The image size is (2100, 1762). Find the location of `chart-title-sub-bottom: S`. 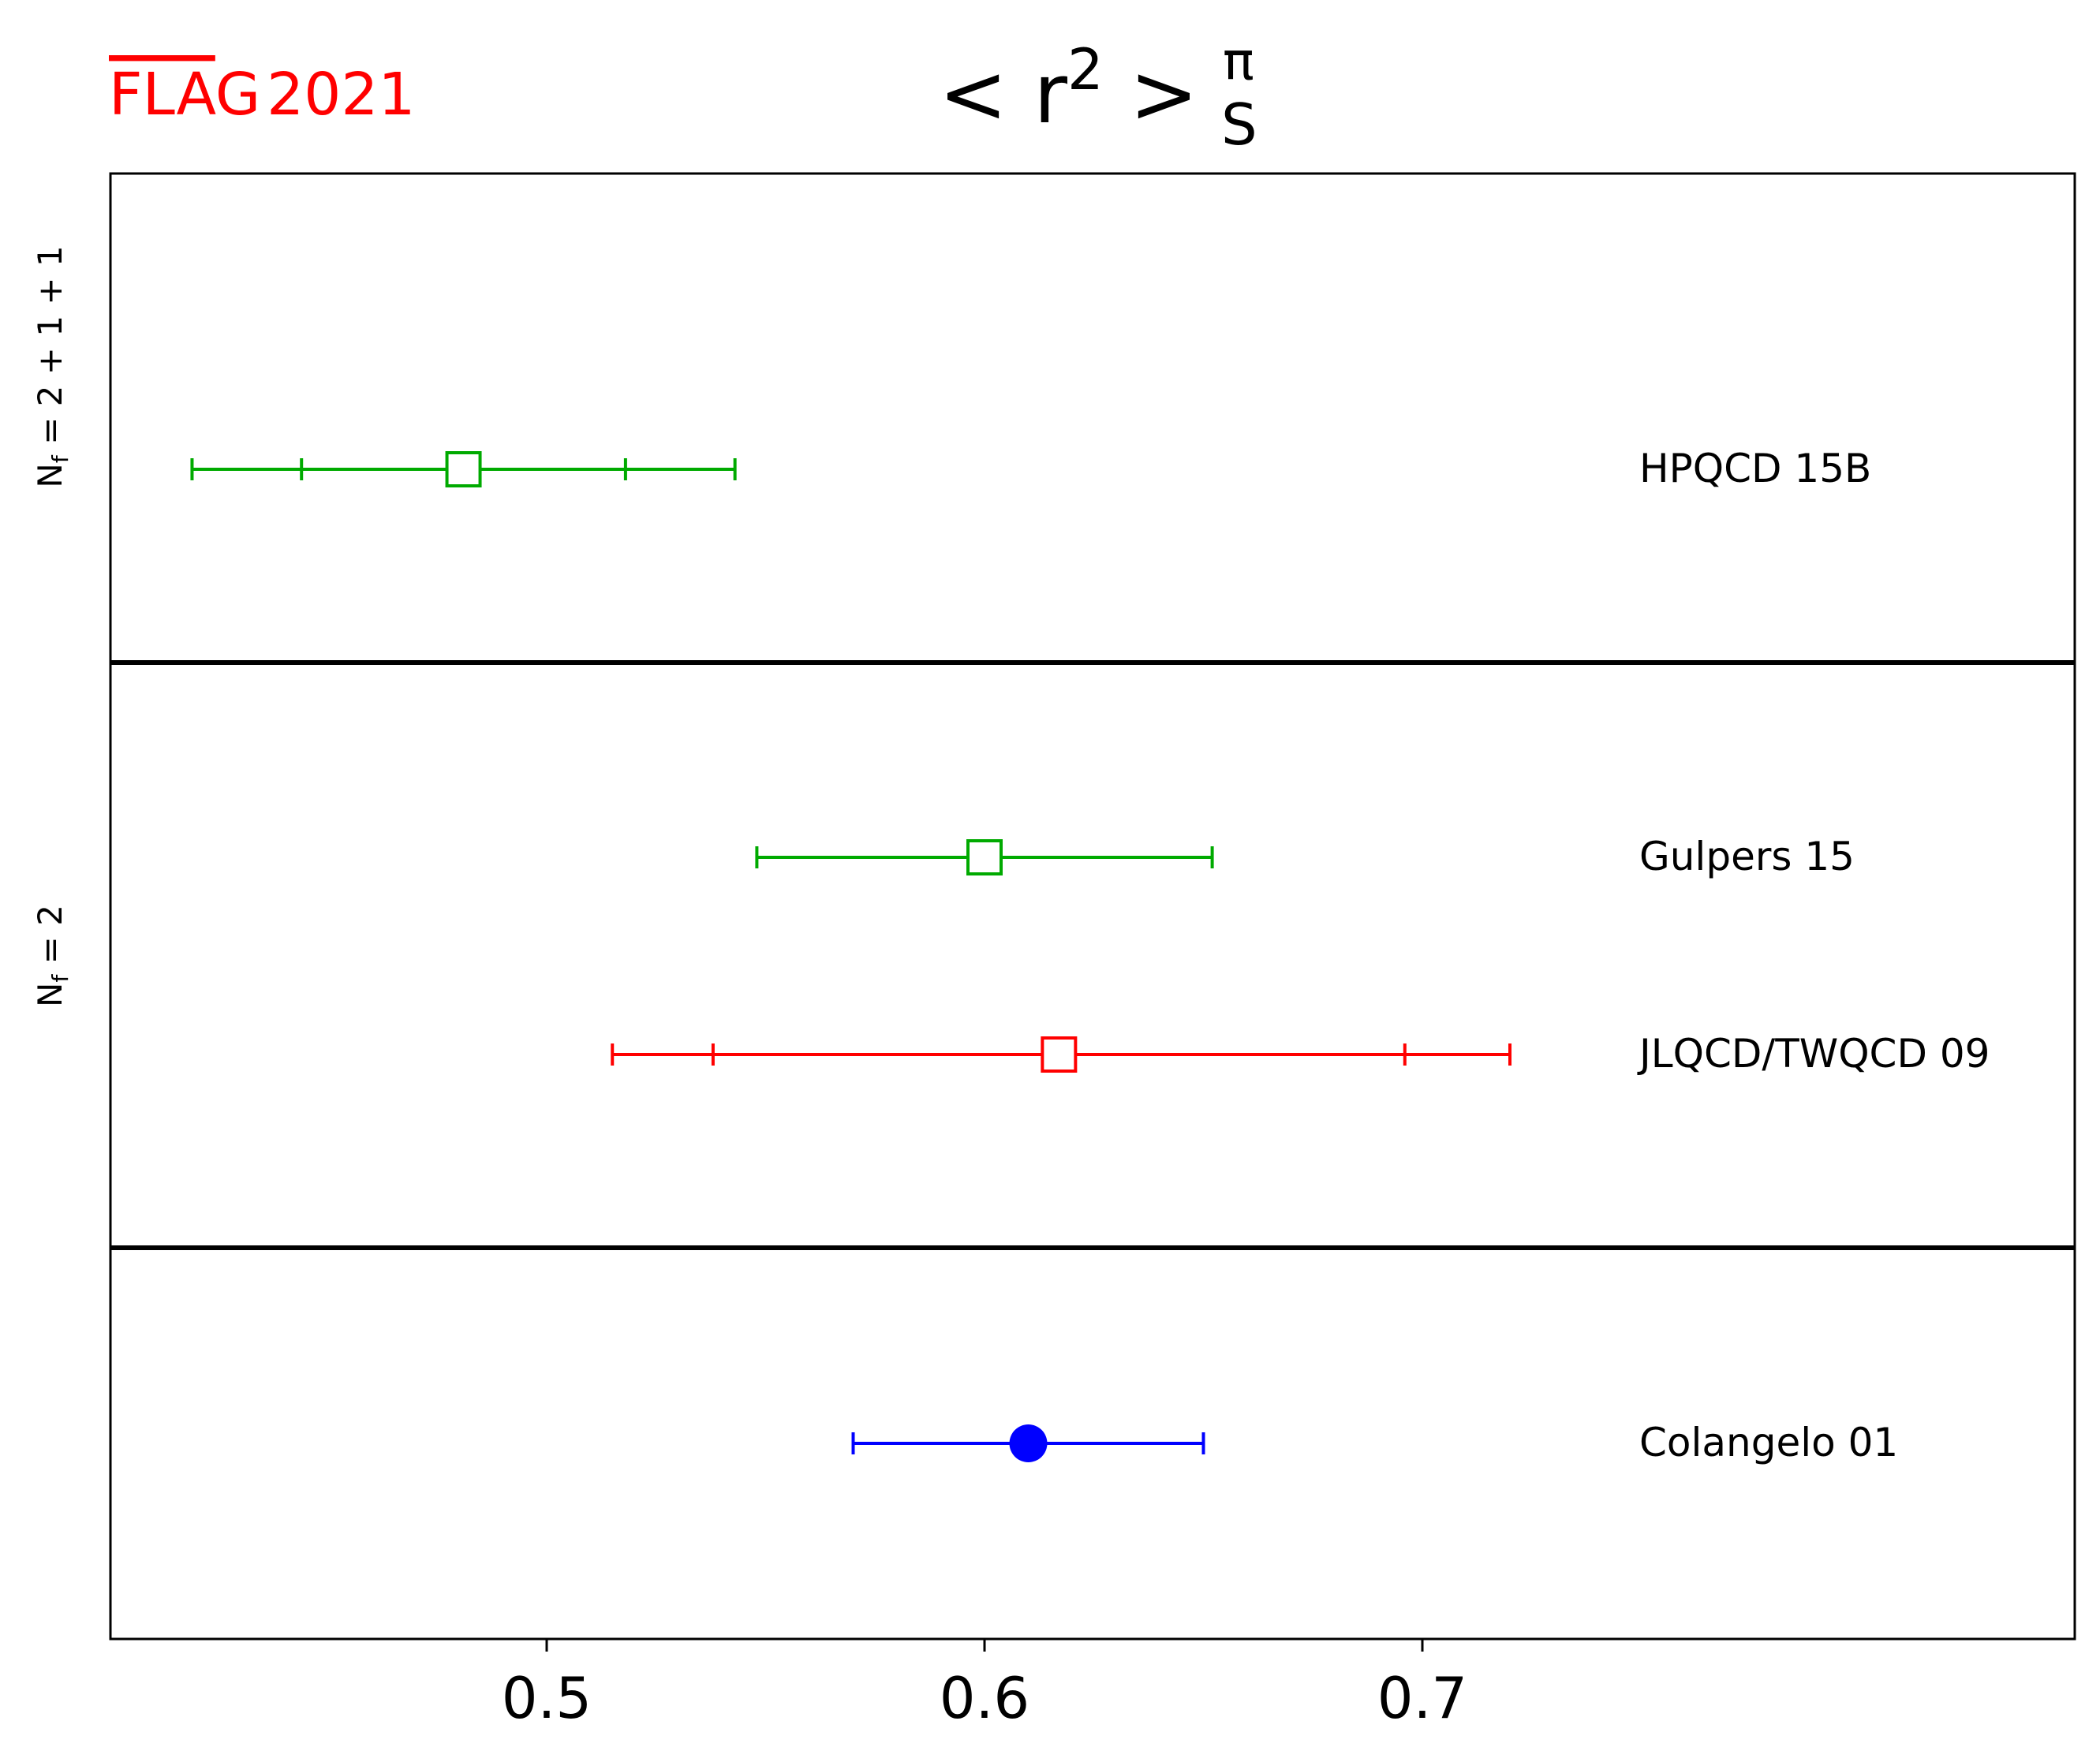

chart-title-sub-bottom: S is located at coordinates (1239, 124).